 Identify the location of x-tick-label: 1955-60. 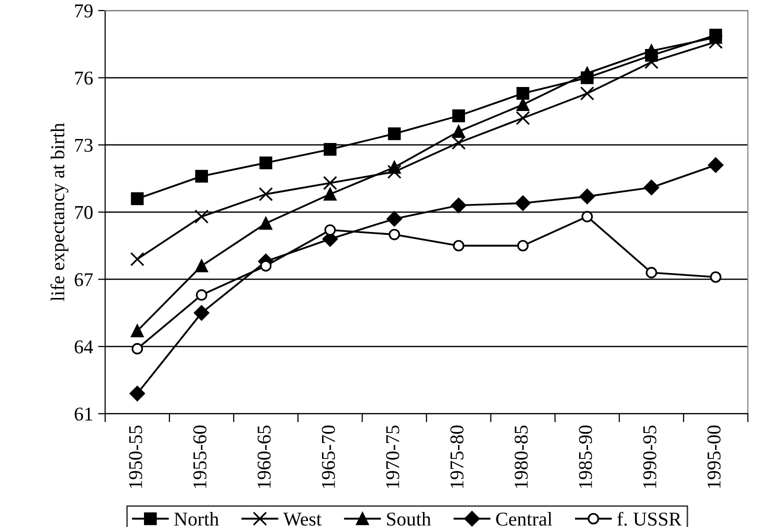
(199, 457).